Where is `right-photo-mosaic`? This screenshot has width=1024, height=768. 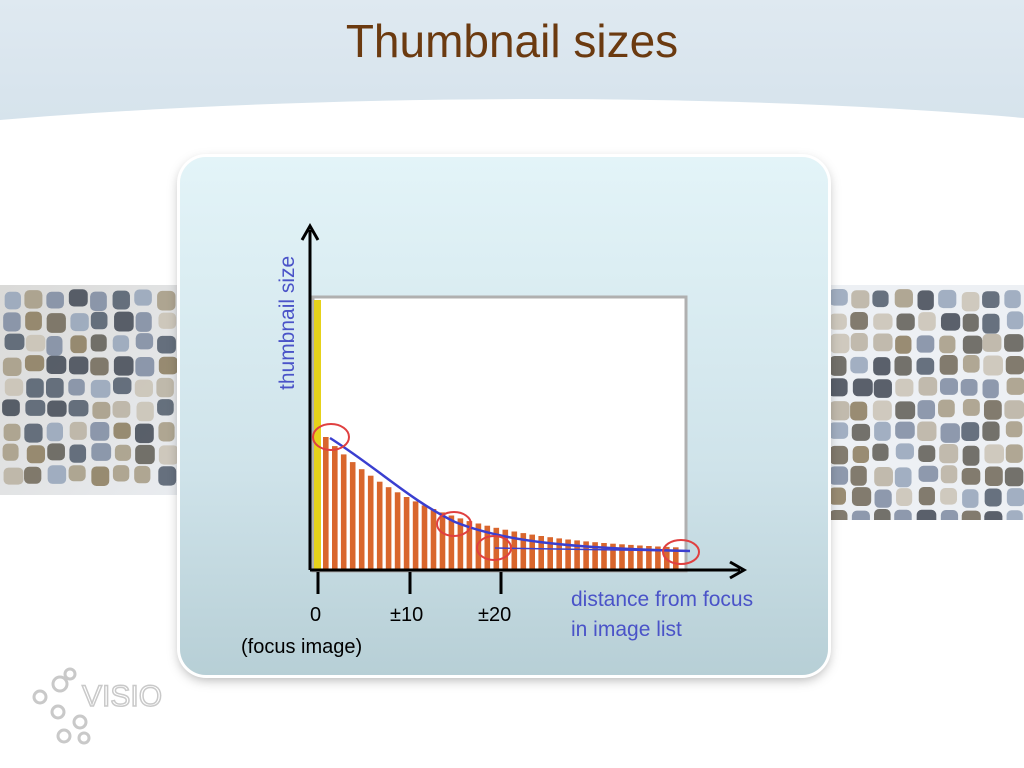 right-photo-mosaic is located at coordinates (925, 402).